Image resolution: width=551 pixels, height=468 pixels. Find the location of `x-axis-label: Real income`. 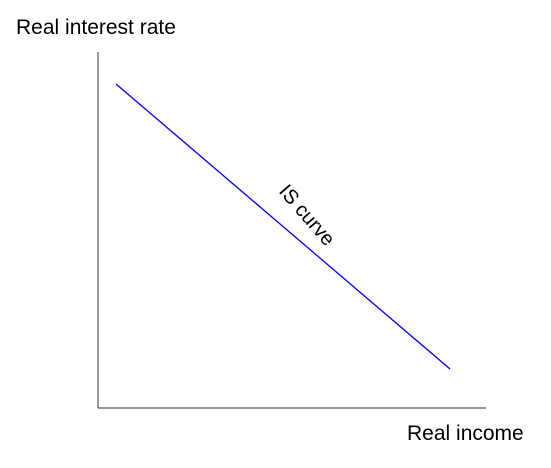

x-axis-label: Real income is located at coordinates (465, 433).